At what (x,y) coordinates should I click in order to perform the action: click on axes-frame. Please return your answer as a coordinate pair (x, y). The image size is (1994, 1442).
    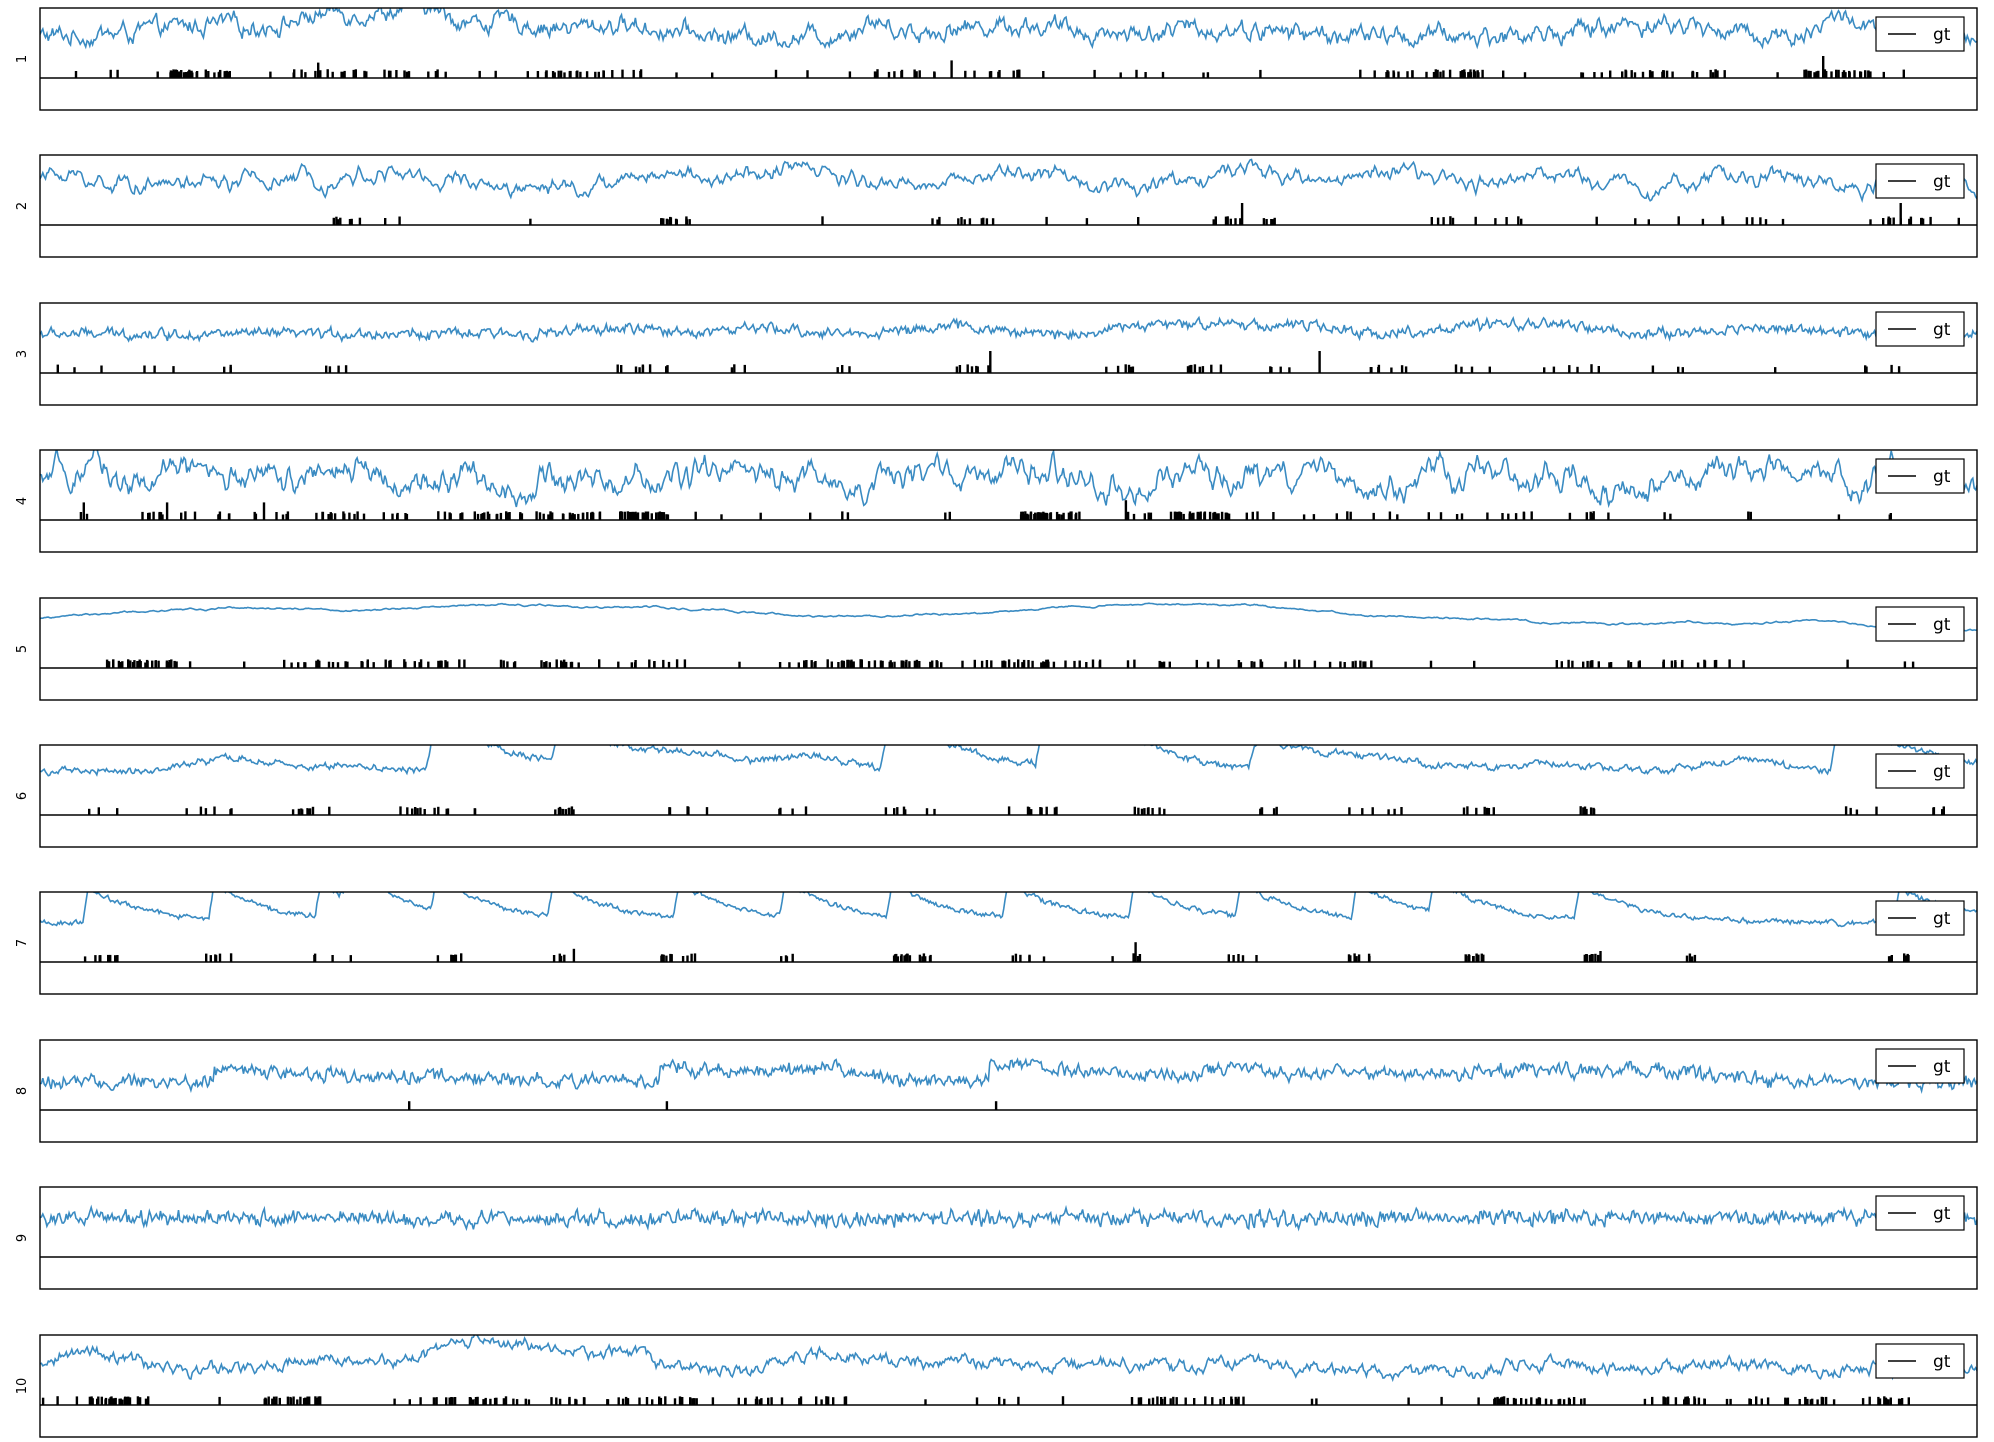
    Looking at the image, I should click on (1008, 943).